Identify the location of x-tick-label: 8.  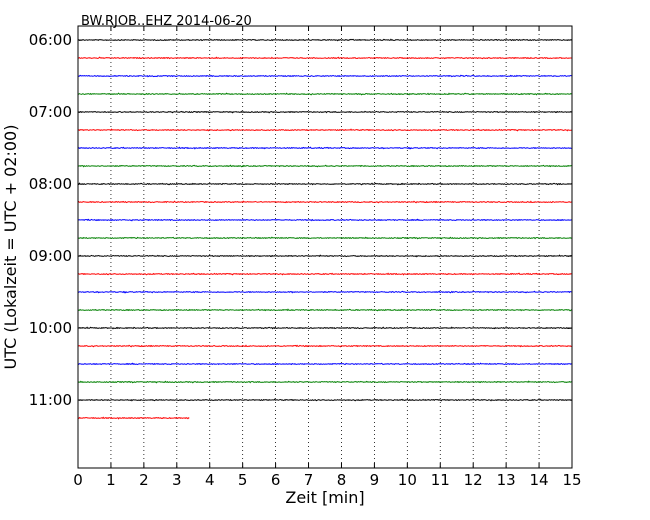
(342, 480).